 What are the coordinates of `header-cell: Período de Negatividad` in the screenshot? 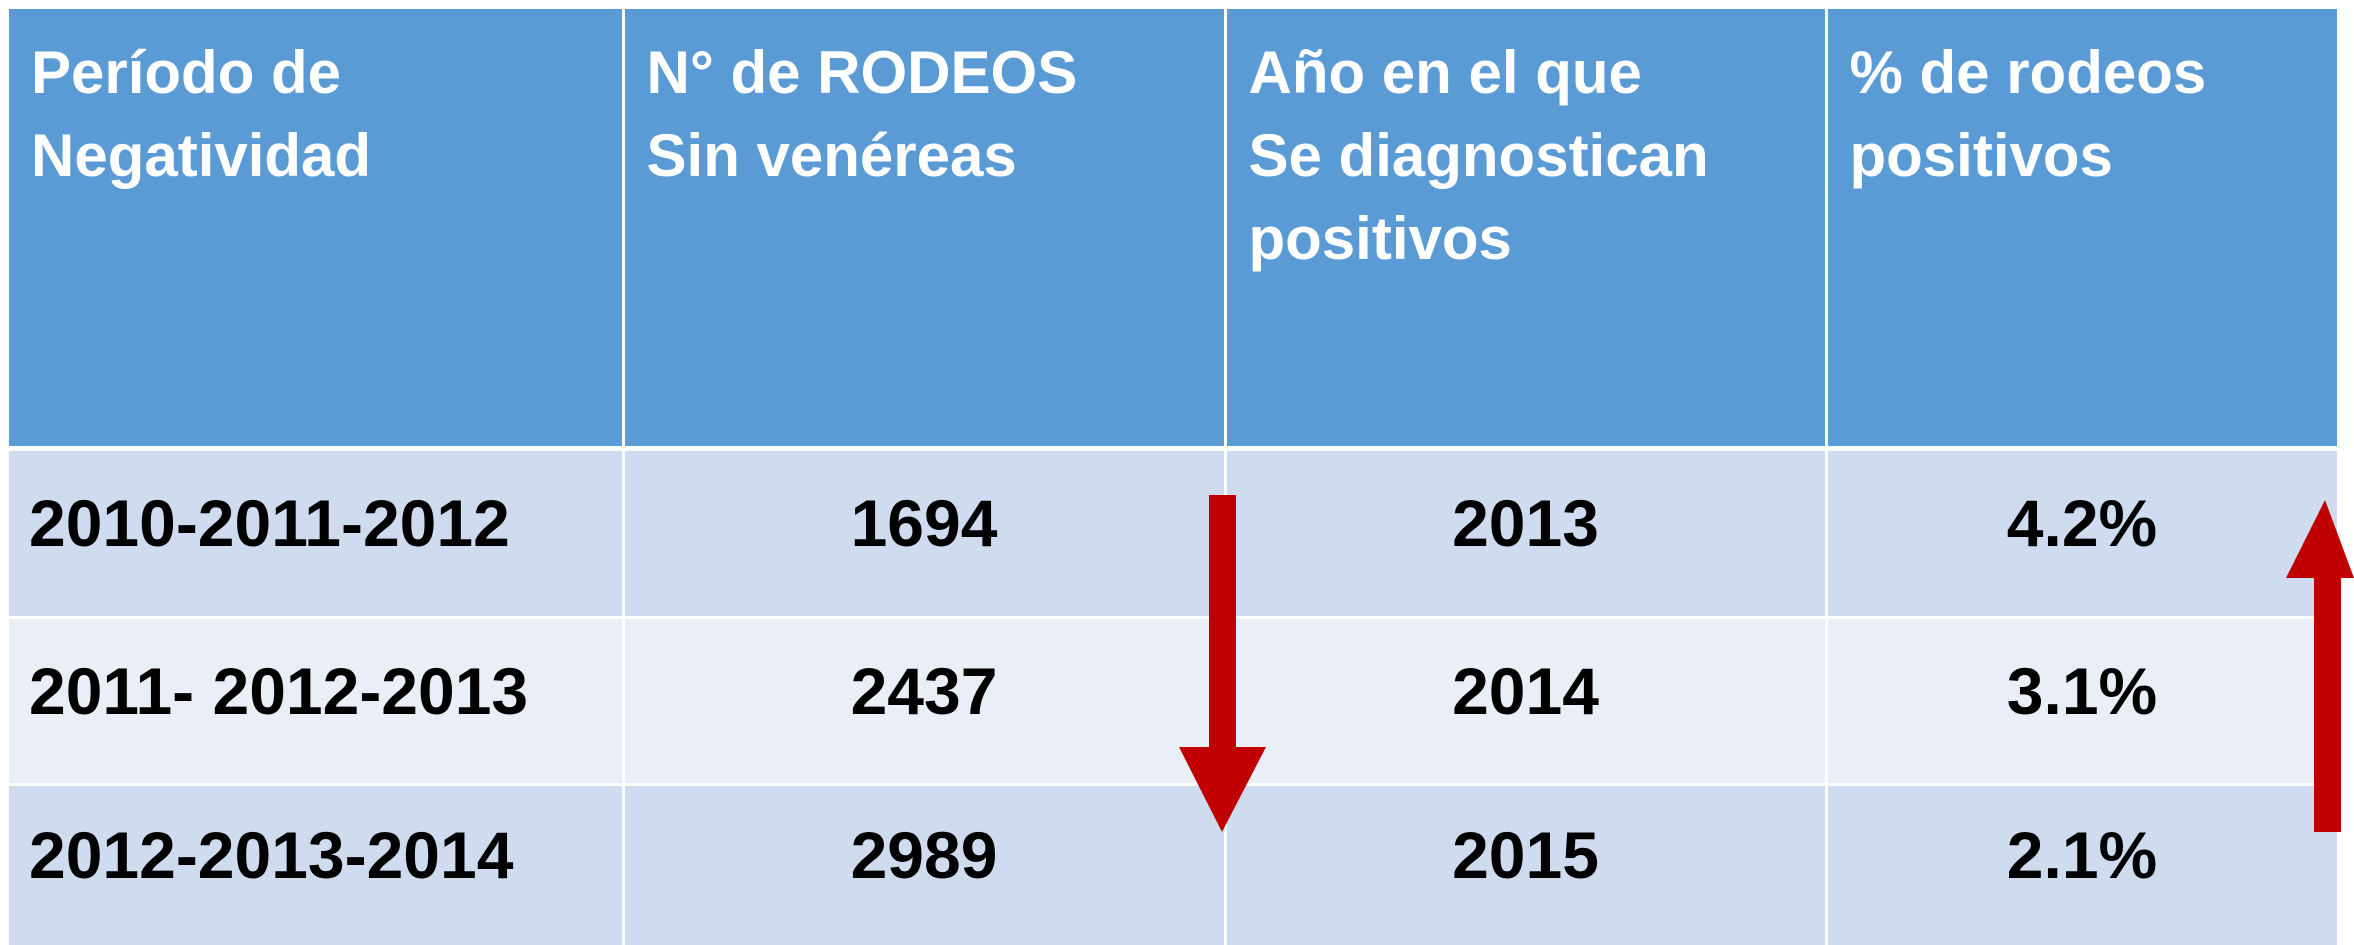 It's located at (315, 227).